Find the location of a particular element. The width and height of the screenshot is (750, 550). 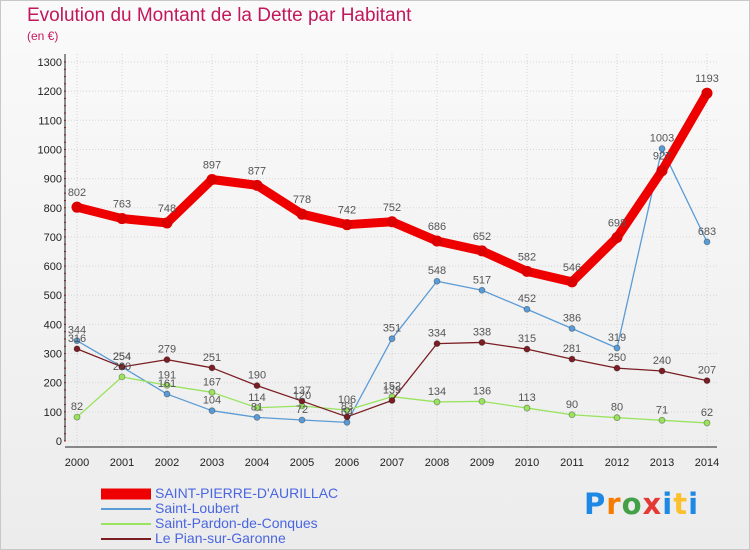

logo-letter: t is located at coordinates (681, 504).